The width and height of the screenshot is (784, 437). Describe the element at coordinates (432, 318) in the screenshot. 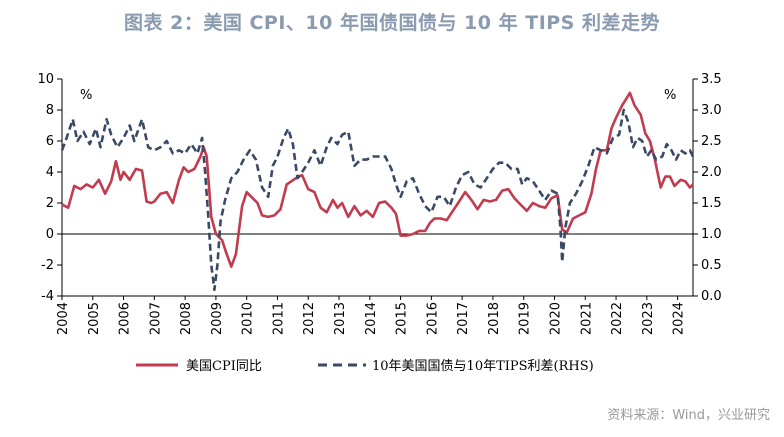

I see `x-tick-label: 2016` at that location.